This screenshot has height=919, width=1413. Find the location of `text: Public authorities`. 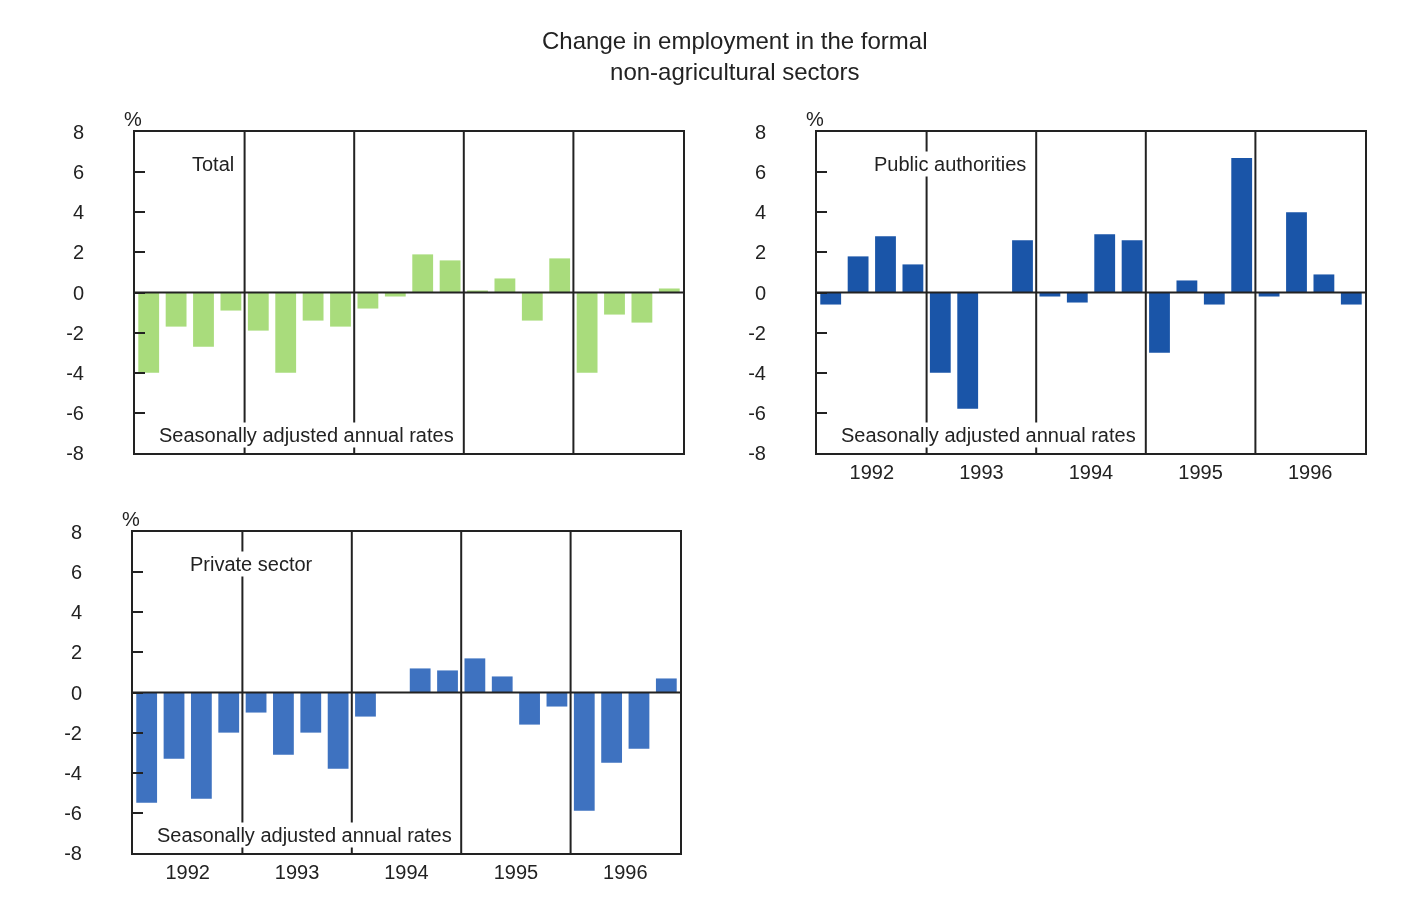

text: Public authorities is located at coordinates (950, 164).